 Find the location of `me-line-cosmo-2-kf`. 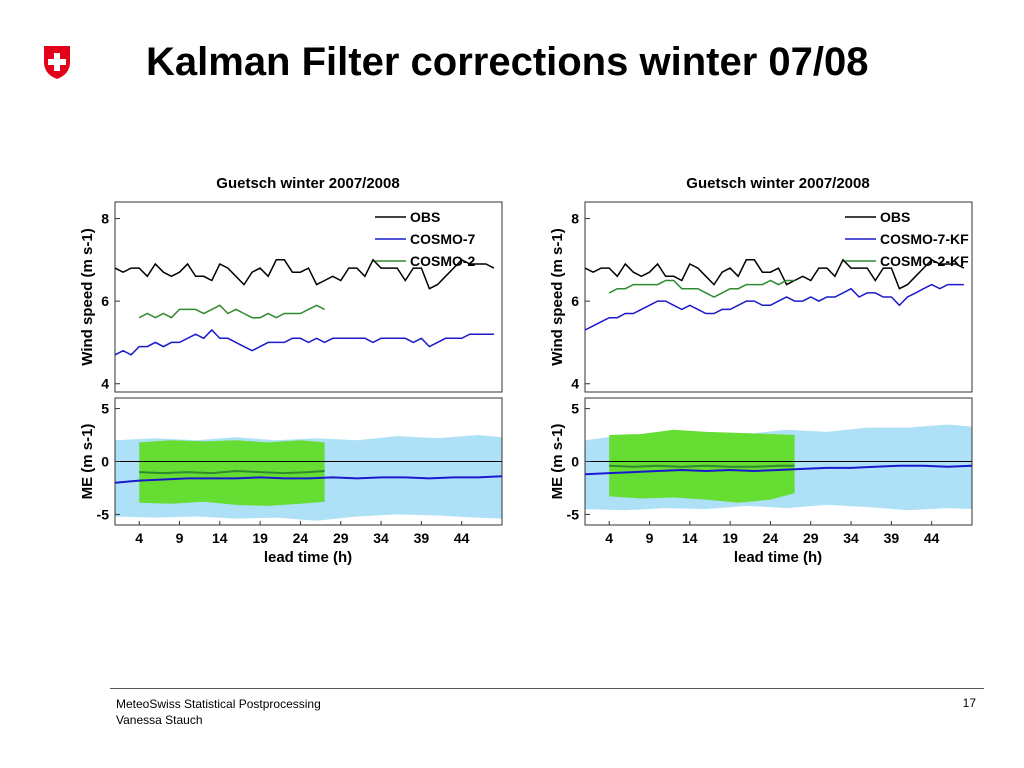

me-line-cosmo-2-kf is located at coordinates (702, 466).